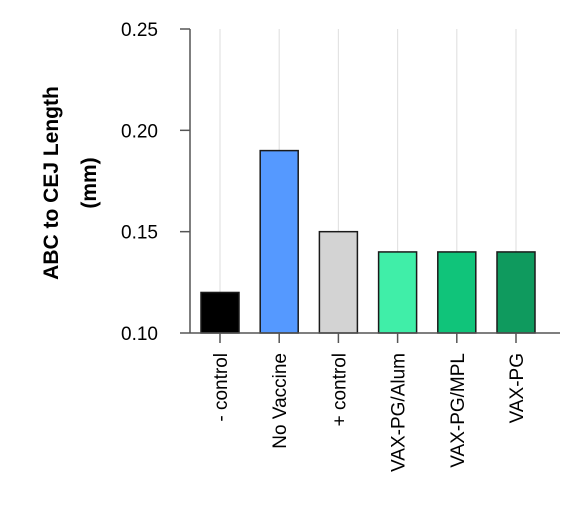  What do you see at coordinates (517, 388) in the screenshot?
I see `x-tick-label: VAX-PG` at bounding box center [517, 388].